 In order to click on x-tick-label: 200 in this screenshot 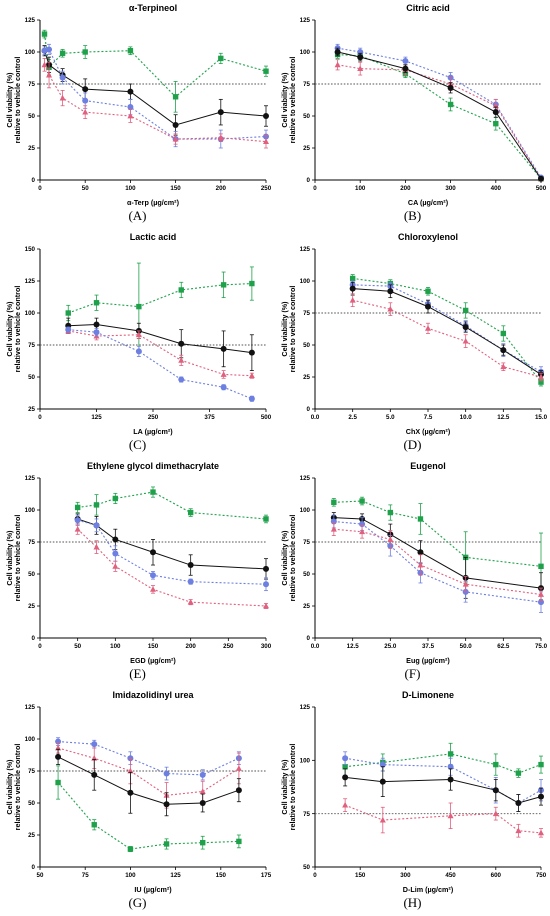, I will do `click(405, 188)`.